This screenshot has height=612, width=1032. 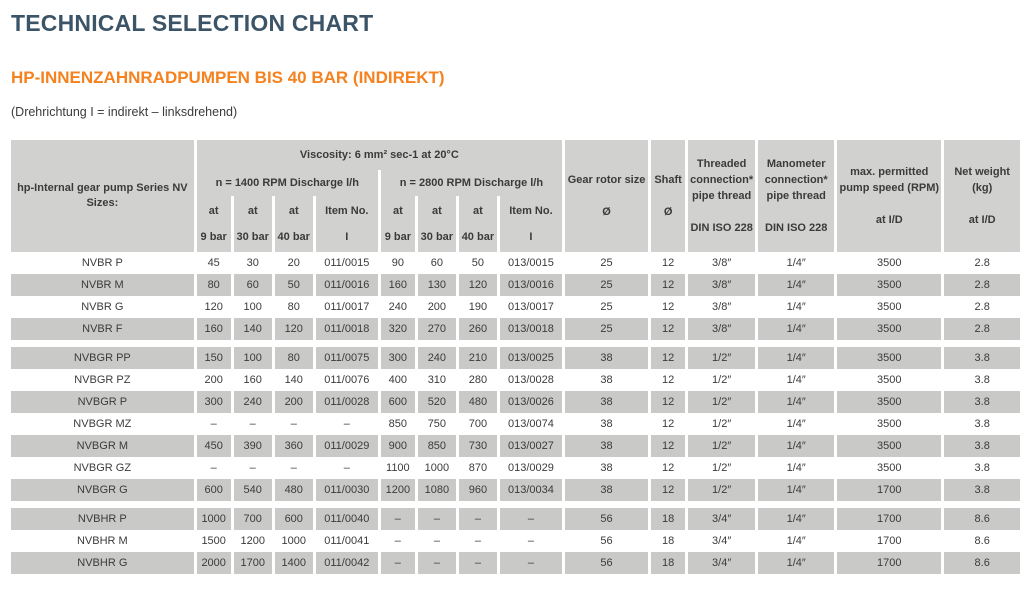 What do you see at coordinates (436, 446) in the screenshot?
I see `value-cell: 850` at bounding box center [436, 446].